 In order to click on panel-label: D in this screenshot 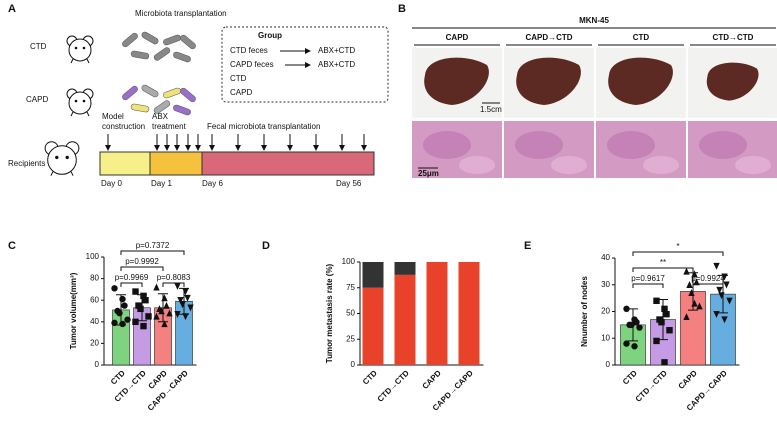, I will do `click(266, 246)`.